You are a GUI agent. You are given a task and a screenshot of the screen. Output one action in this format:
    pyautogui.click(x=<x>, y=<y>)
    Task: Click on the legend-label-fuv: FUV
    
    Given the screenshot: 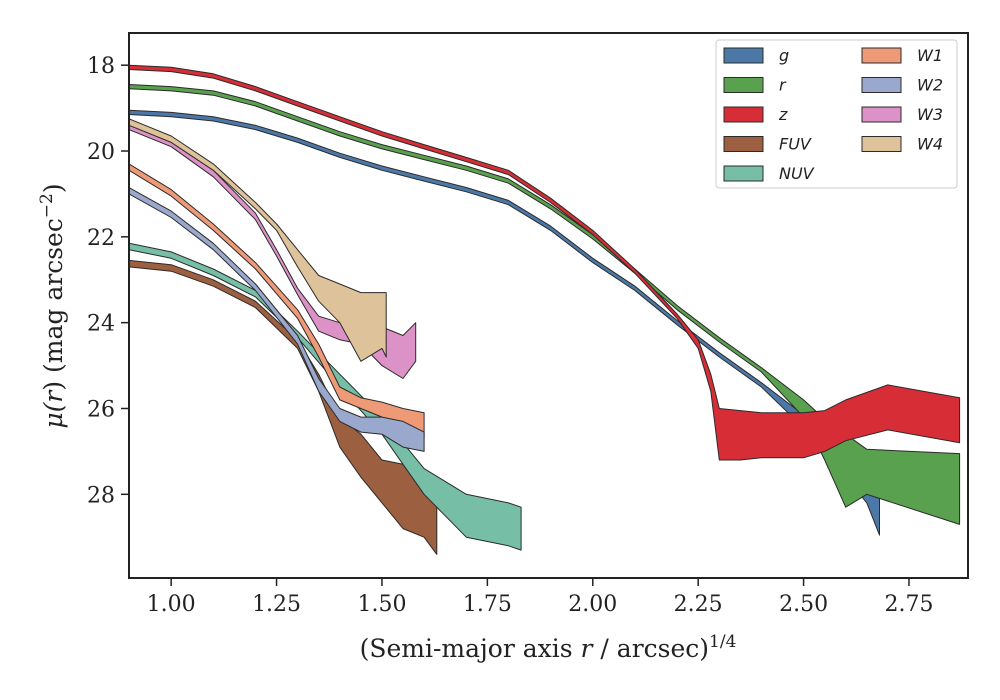 What is the action you would take?
    pyautogui.click(x=795, y=144)
    